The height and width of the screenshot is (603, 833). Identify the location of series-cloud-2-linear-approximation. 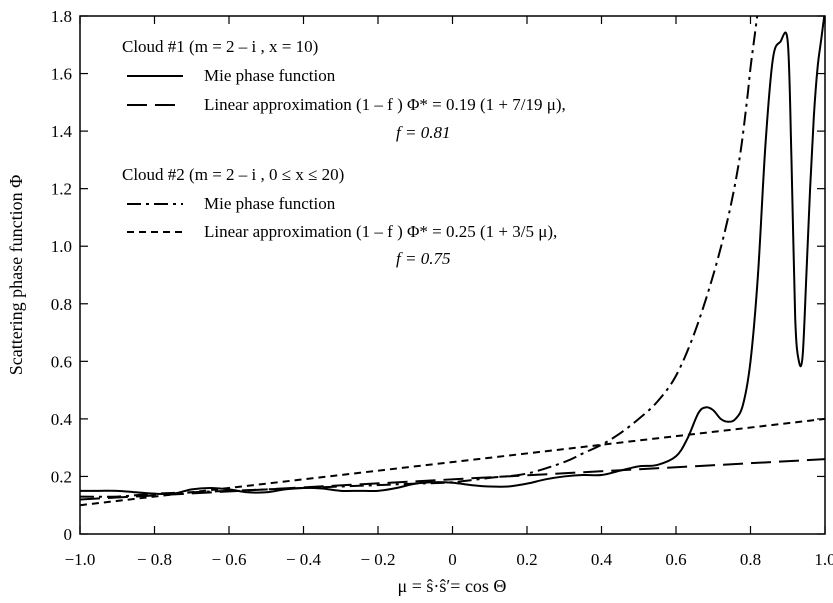
(452, 462).